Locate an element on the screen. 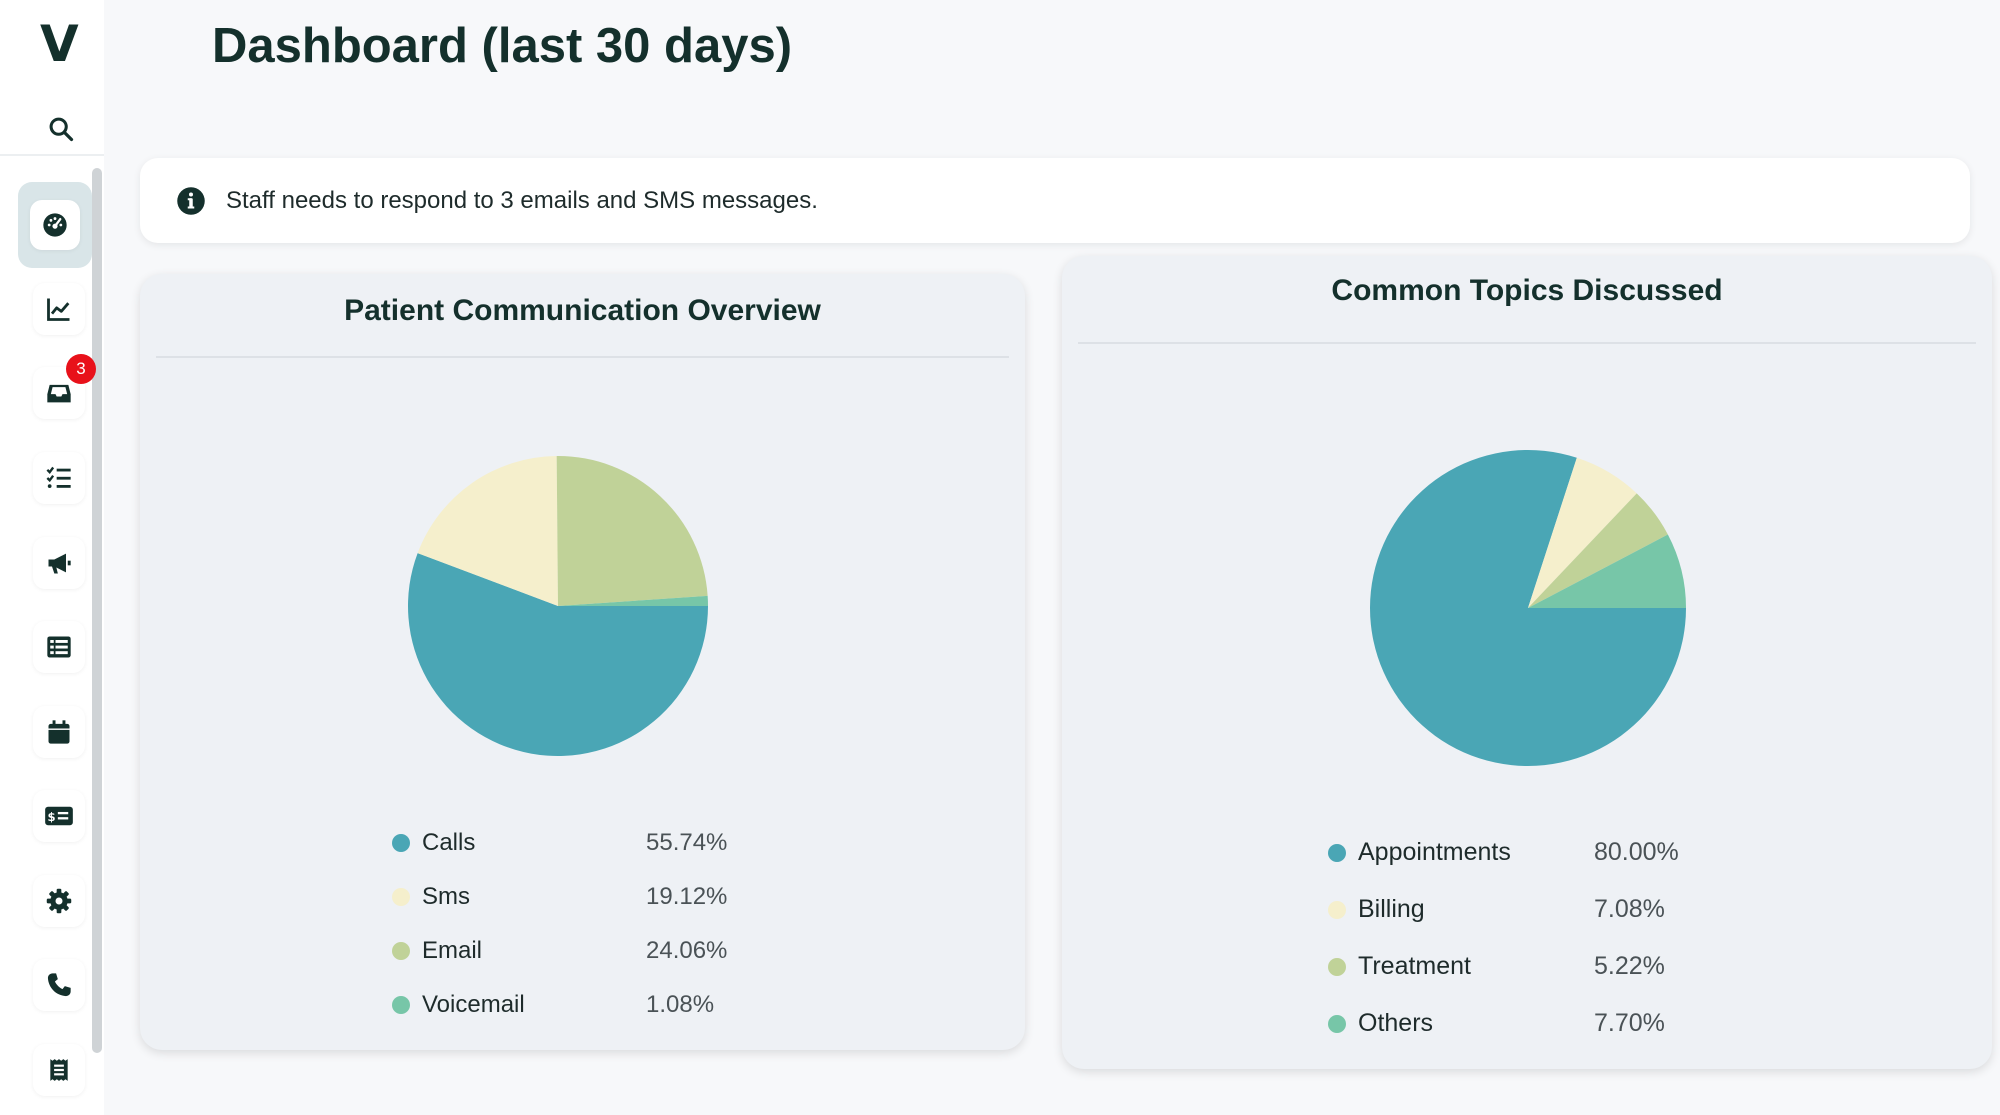 This screenshot has width=2000, height=1115. legend-item-billing: Billing is located at coordinates (1376, 909).